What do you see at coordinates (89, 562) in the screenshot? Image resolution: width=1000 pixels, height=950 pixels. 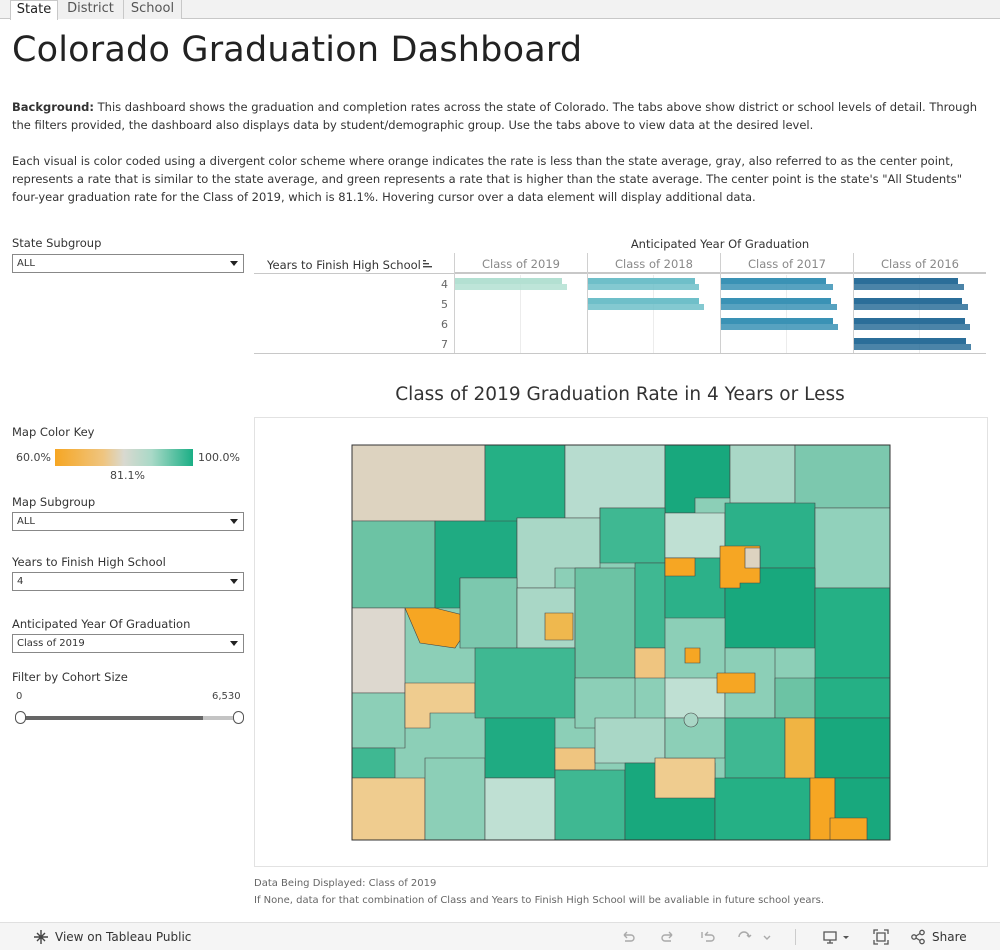 I see `years-to-finish-label: Years to Finish High School` at bounding box center [89, 562].